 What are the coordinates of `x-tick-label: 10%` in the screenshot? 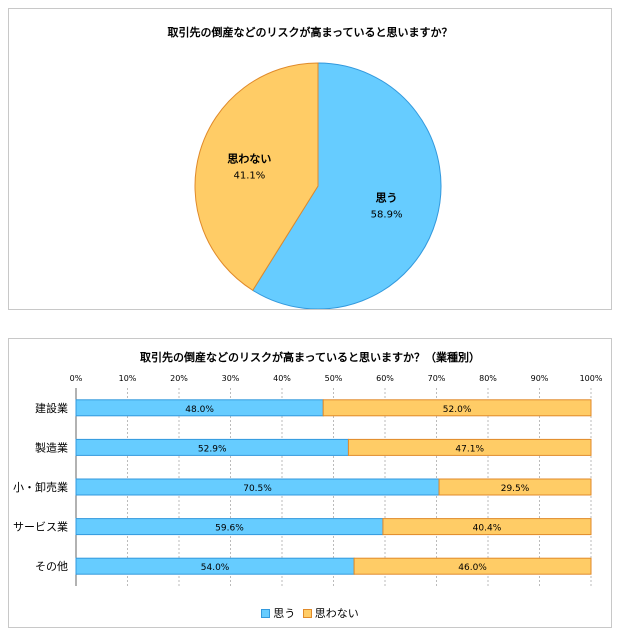 It's located at (128, 378).